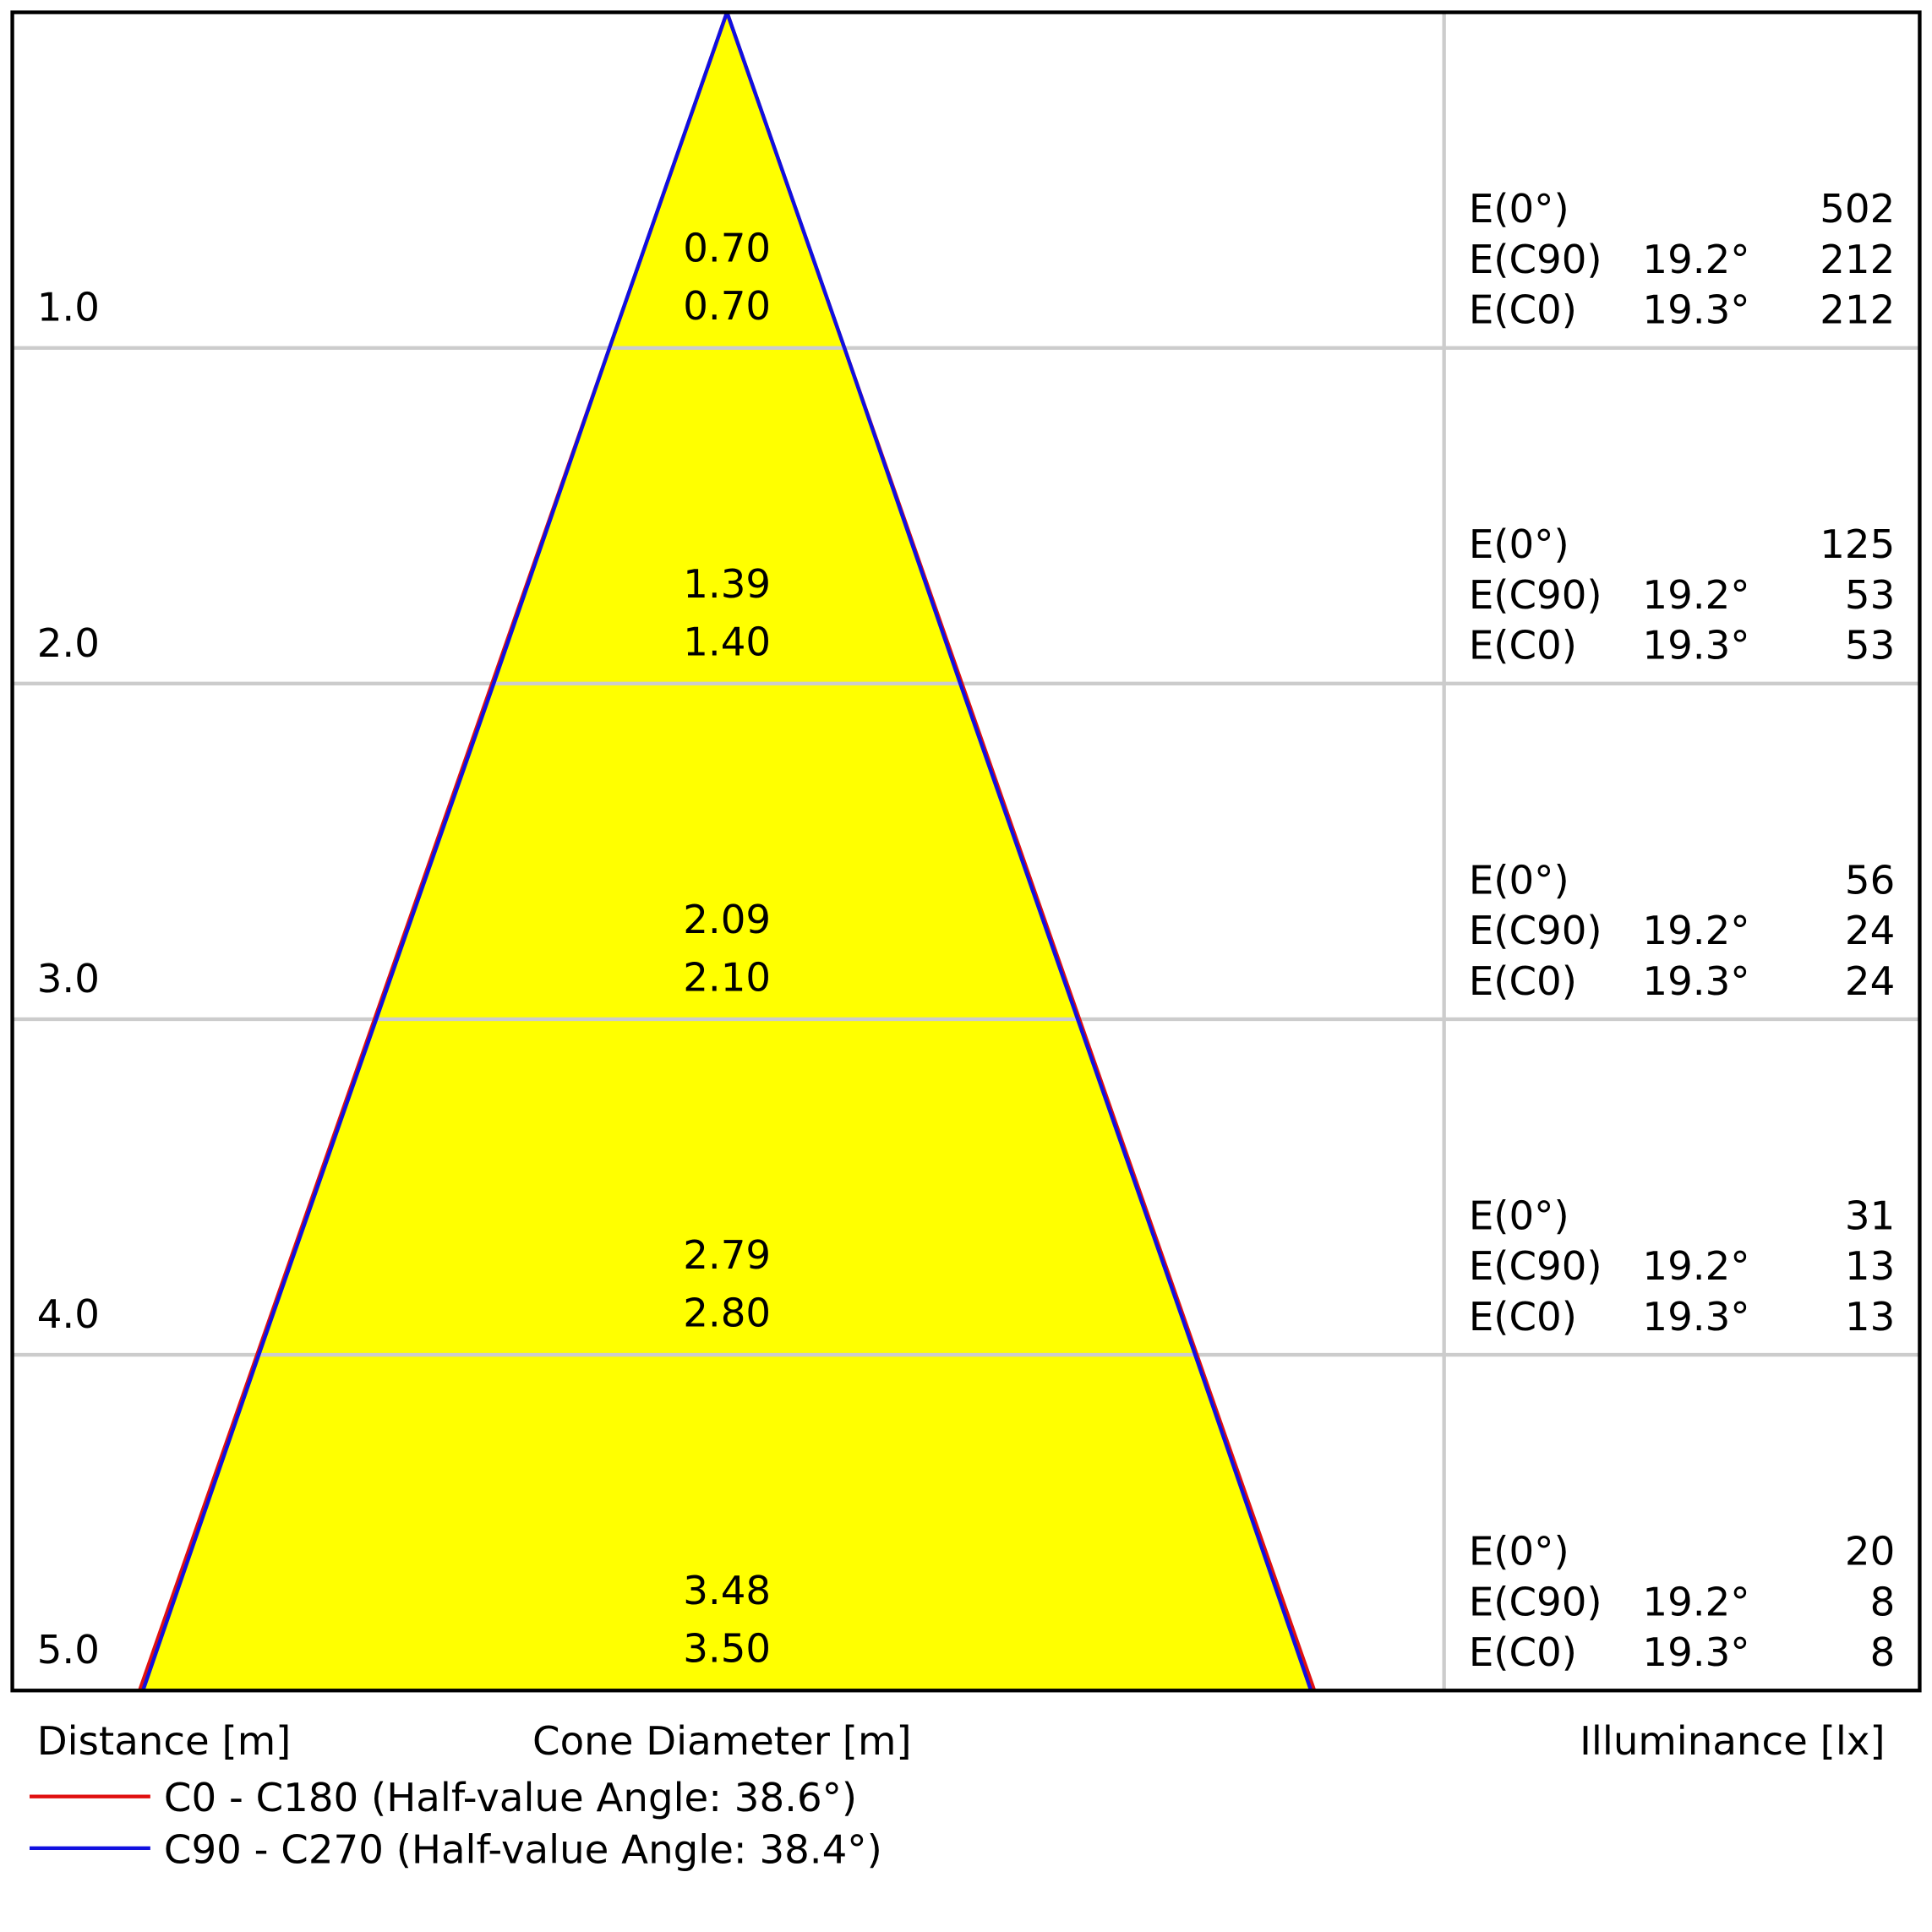 Image resolution: width=1932 pixels, height=1932 pixels. Describe the element at coordinates (1870, 1552) in the screenshot. I see `illuminance-value: 20` at that location.